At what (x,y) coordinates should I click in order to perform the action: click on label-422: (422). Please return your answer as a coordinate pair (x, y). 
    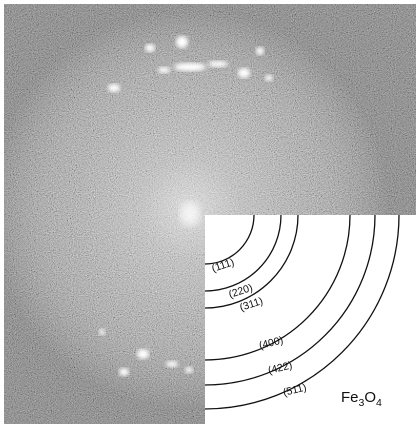
    Looking at the image, I should click on (280, 368).